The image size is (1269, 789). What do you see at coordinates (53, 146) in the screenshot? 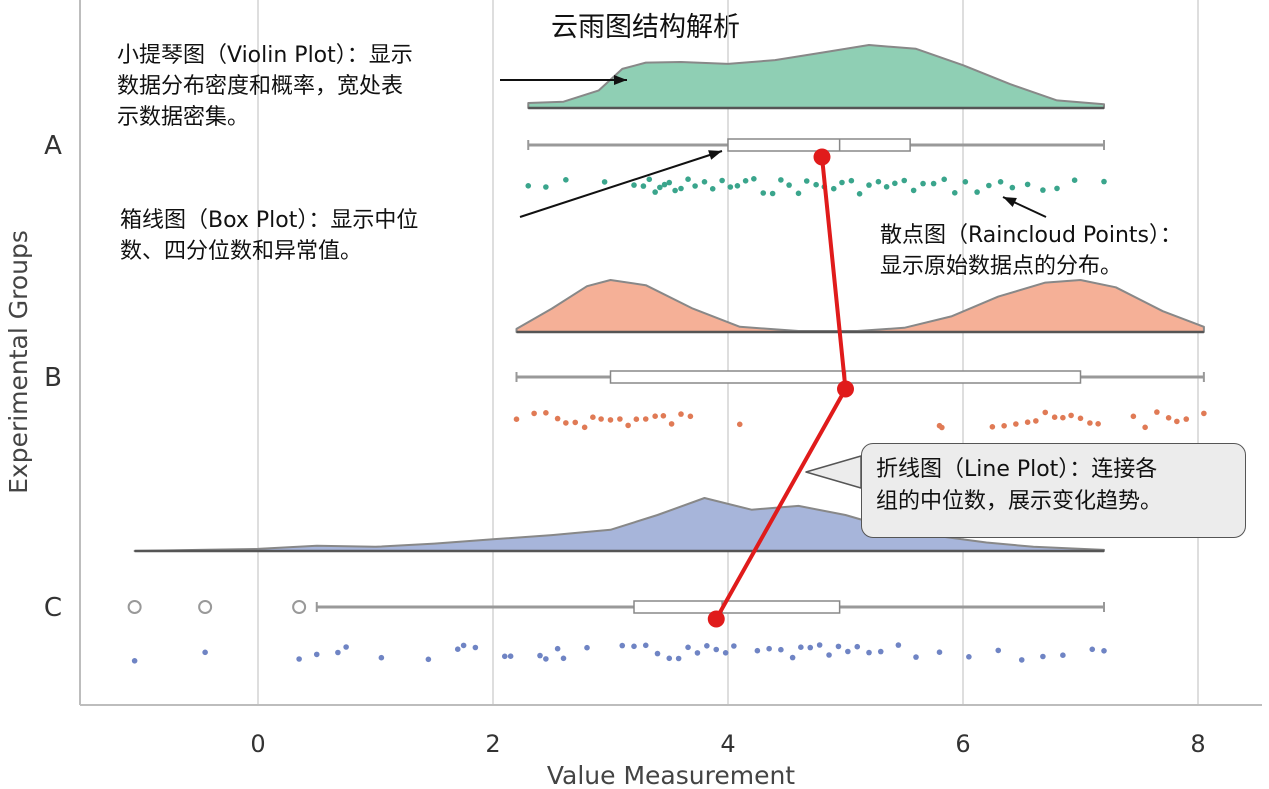
I see `group-label-a: A` at bounding box center [53, 146].